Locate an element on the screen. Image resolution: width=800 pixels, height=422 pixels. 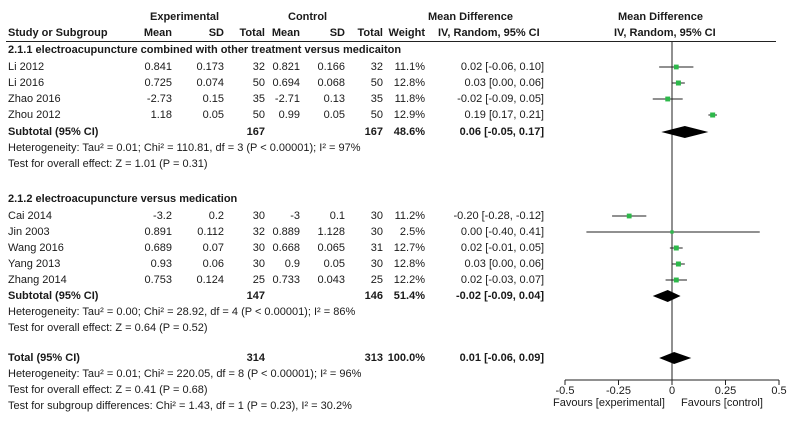
header-mean-experimental: Mean is located at coordinates (157, 33).